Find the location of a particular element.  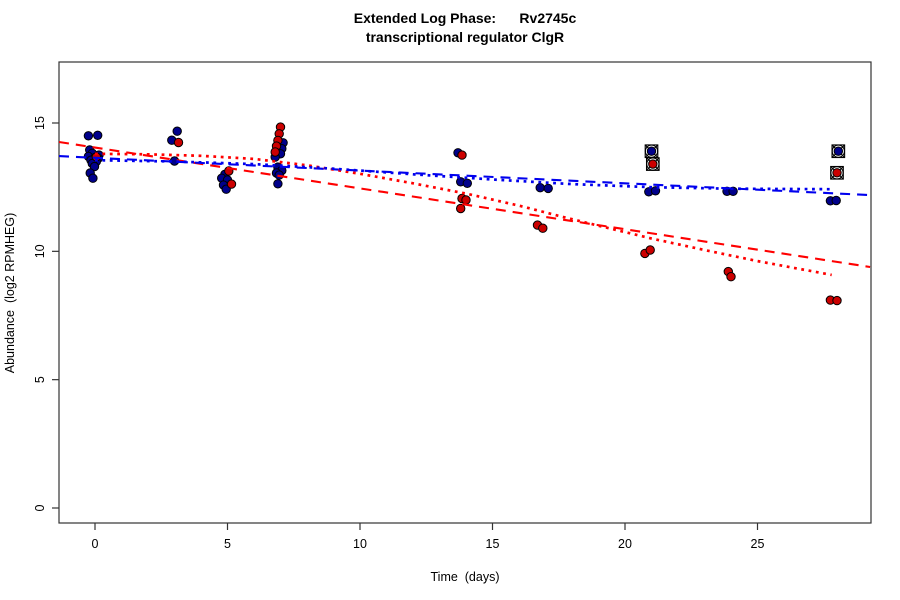

x-tick-label: 5 is located at coordinates (227, 544).